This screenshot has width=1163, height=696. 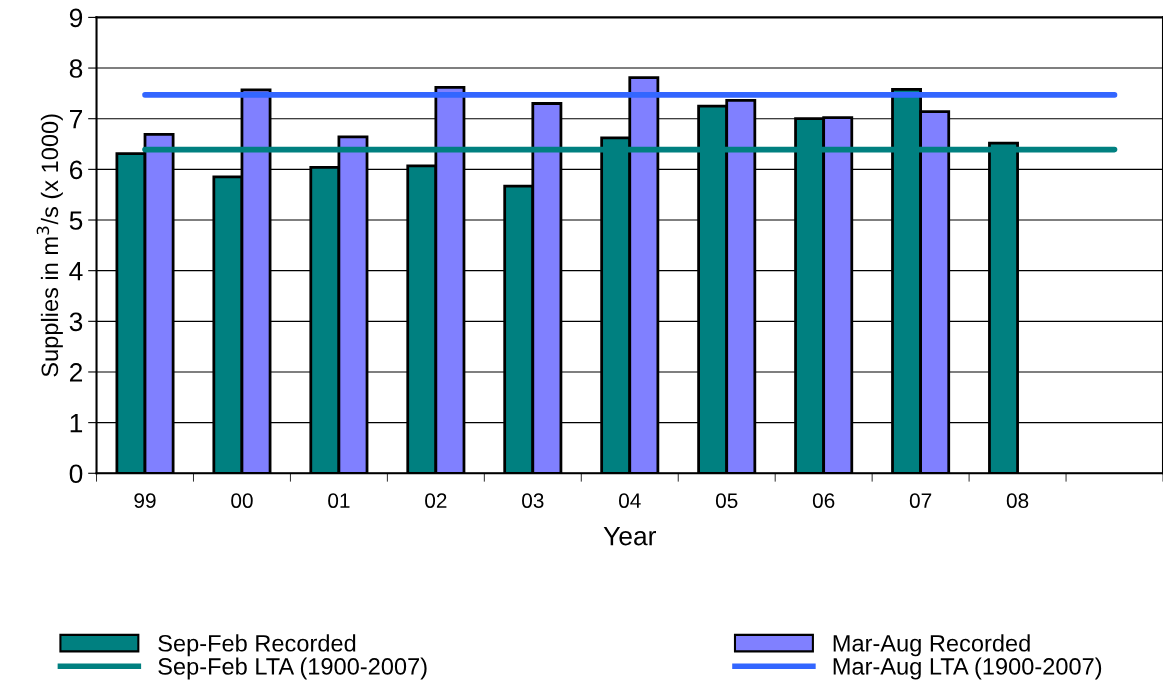 What do you see at coordinates (257, 645) in the screenshot?
I see `legend-label: Sep-Feb Recorded` at bounding box center [257, 645].